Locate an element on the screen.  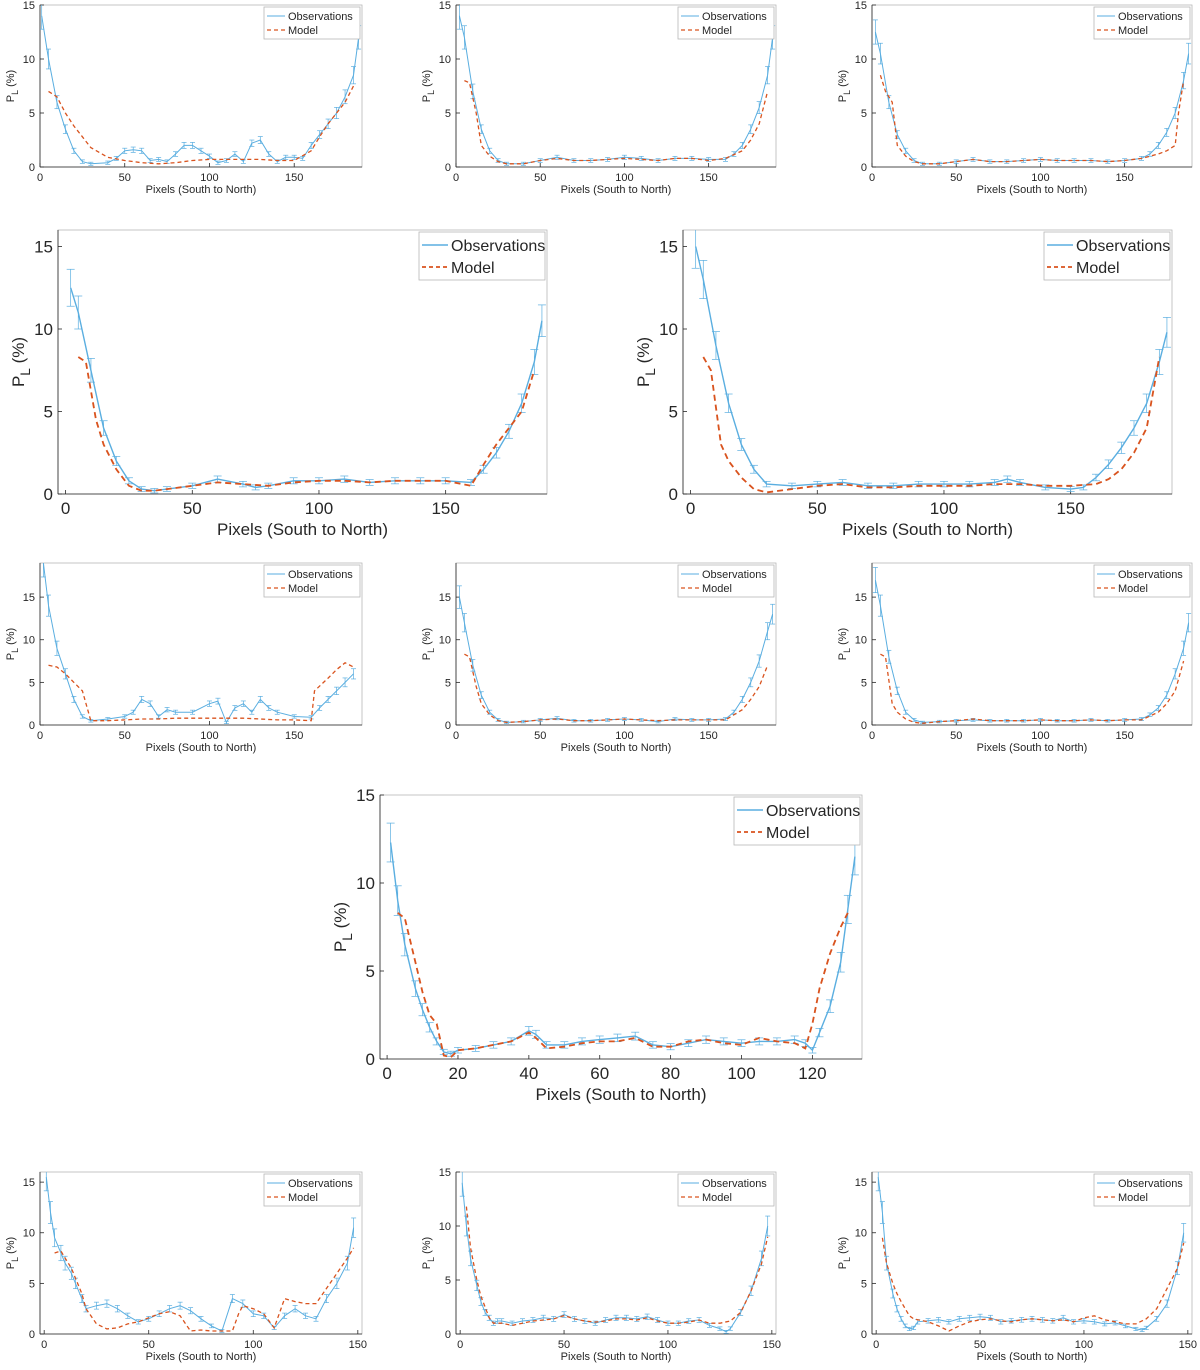
observations-error-bars is located at coordinates (1032, 92).